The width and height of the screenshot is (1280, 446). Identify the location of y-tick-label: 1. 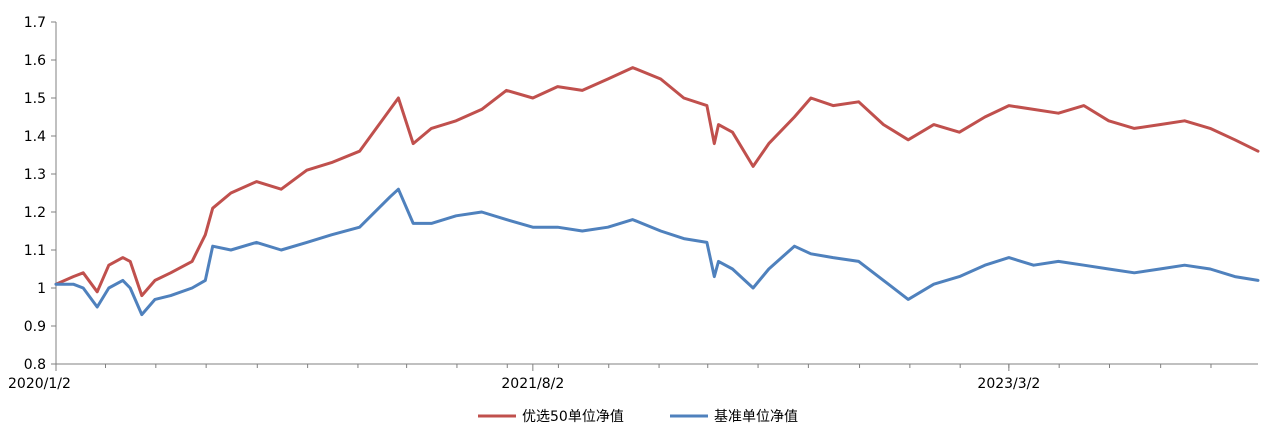
(41, 289).